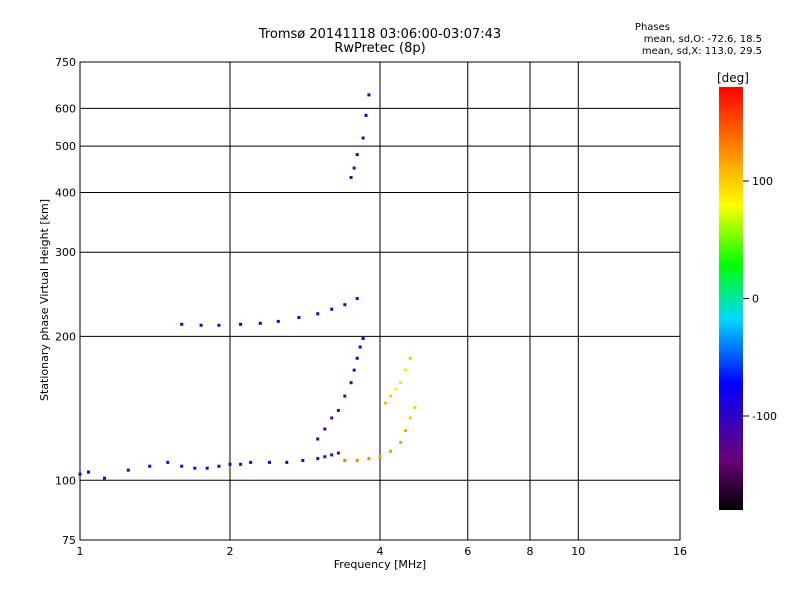  I want to click on x-axis-label: Frequency [MHz], so click(380, 564).